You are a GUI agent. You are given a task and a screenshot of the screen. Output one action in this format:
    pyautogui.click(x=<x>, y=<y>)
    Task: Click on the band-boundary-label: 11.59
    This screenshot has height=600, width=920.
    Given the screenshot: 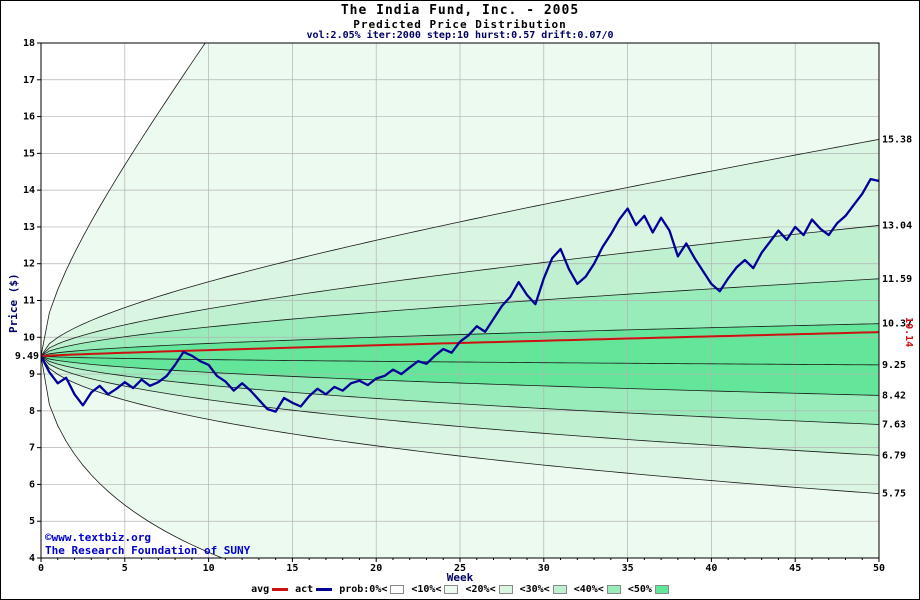 What is the action you would take?
    pyautogui.click(x=897, y=279)
    